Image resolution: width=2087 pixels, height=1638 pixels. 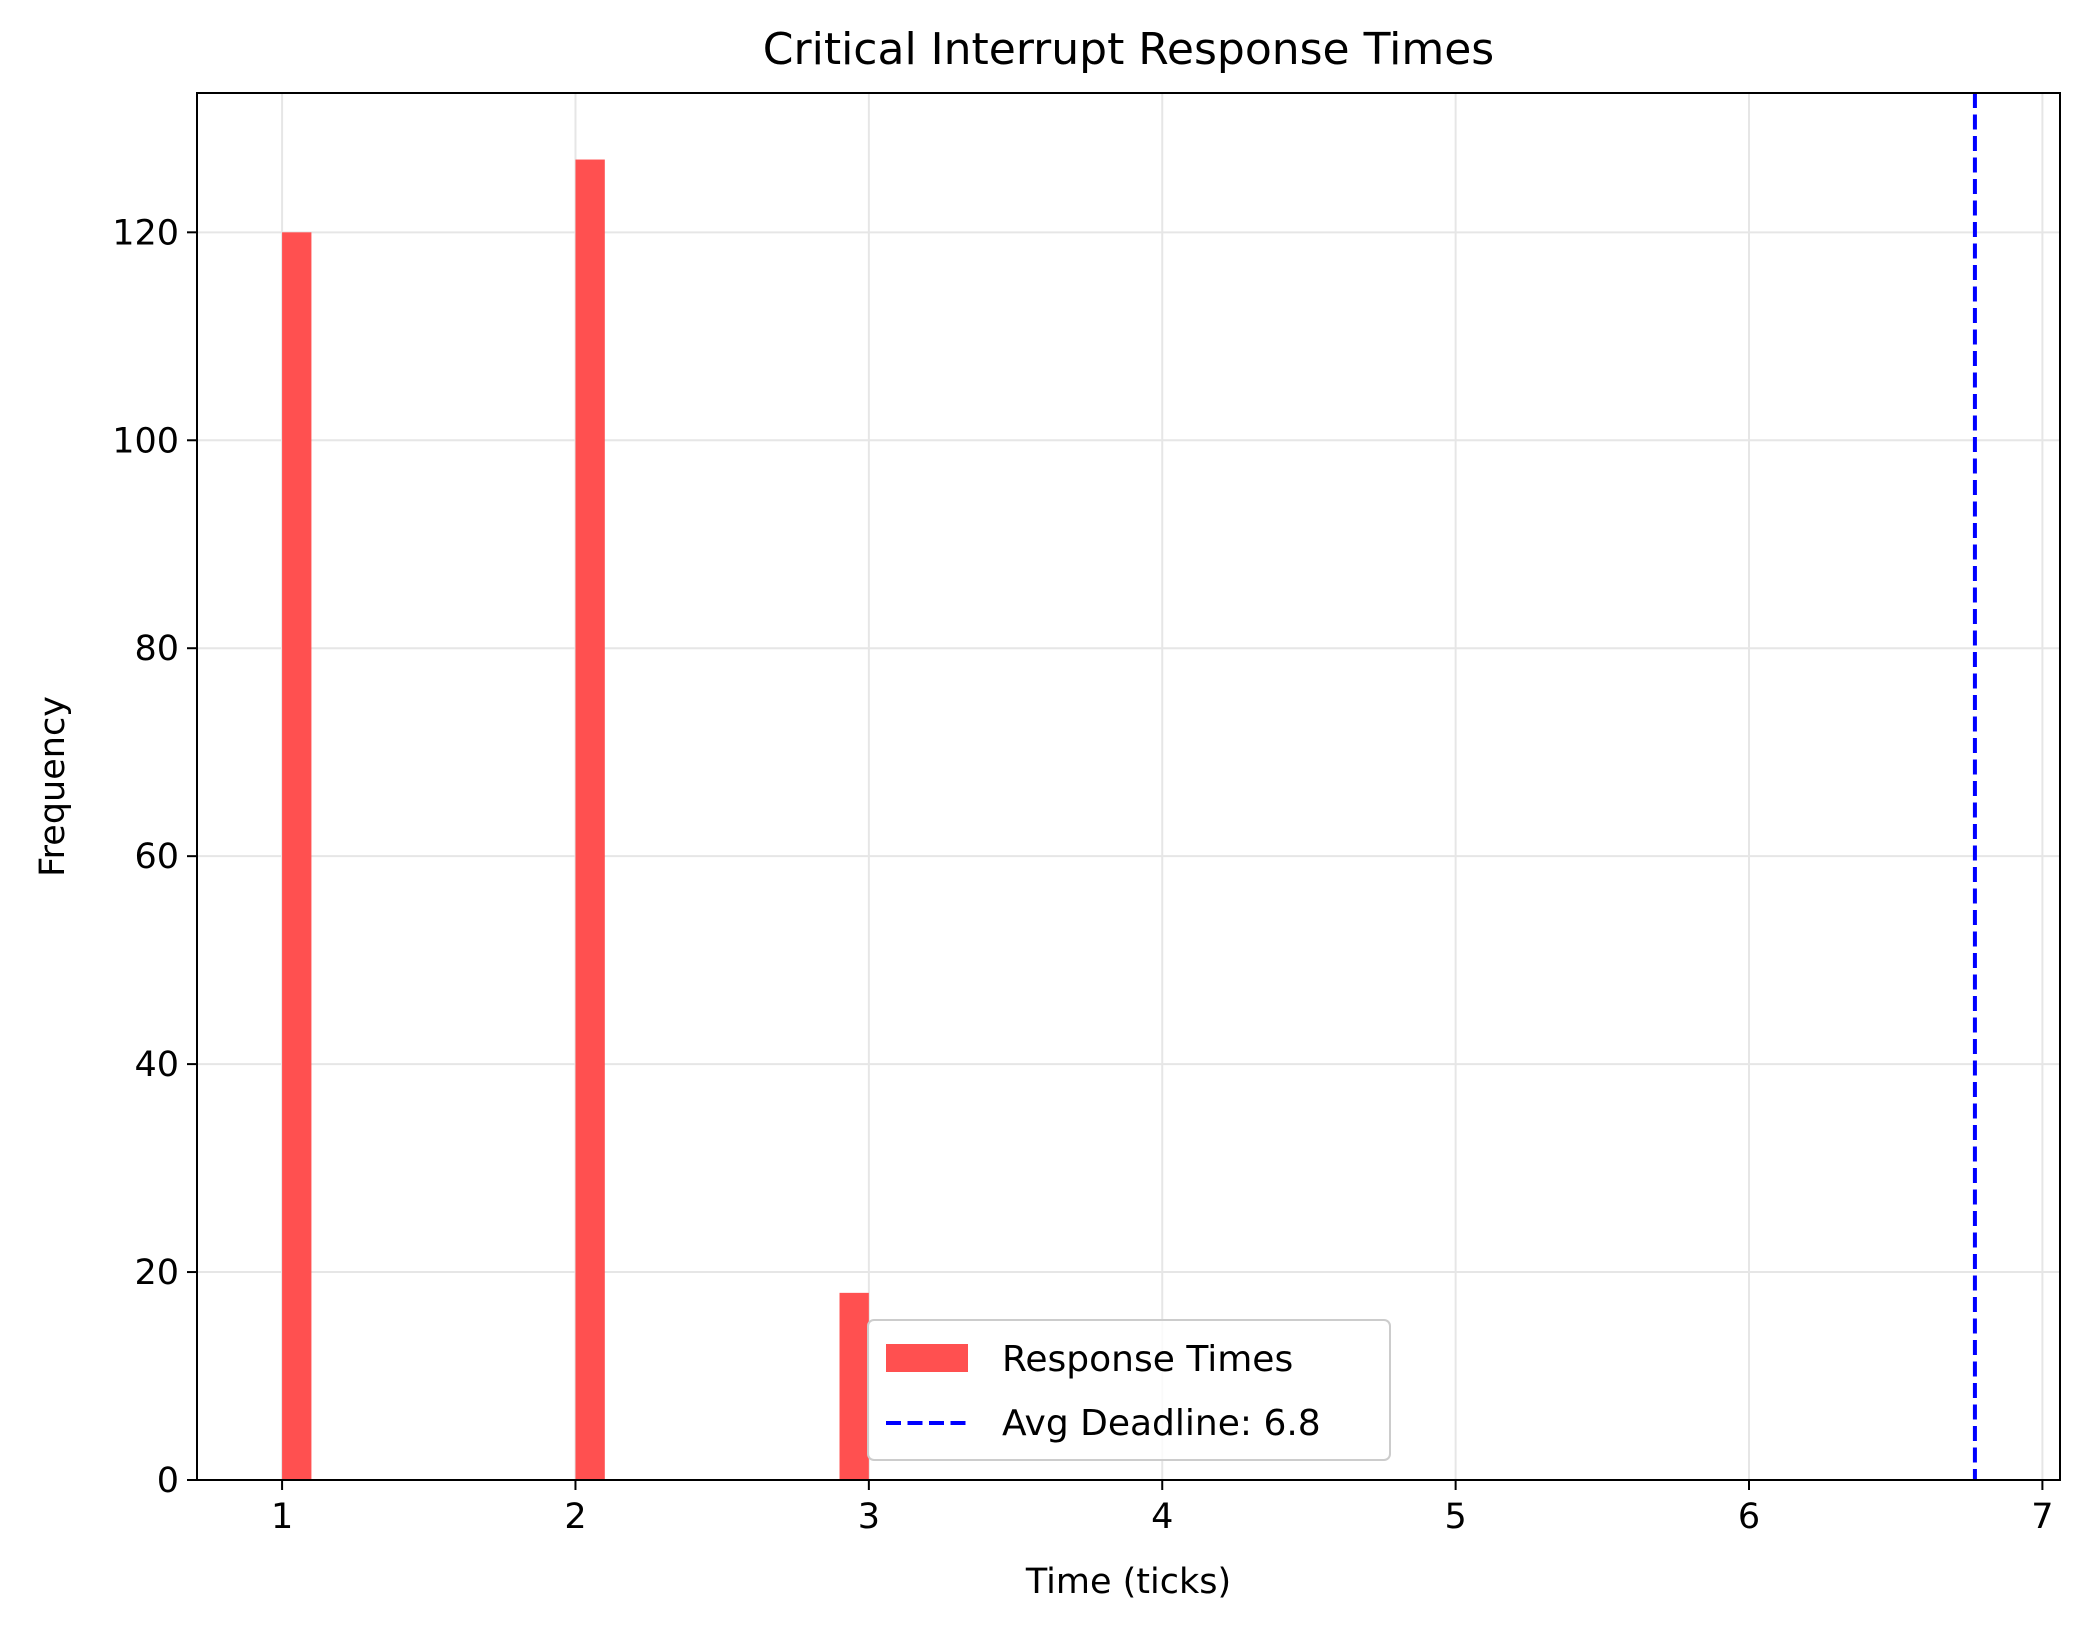 I want to click on x-tick-label-4: 4, so click(x=1162, y=1517).